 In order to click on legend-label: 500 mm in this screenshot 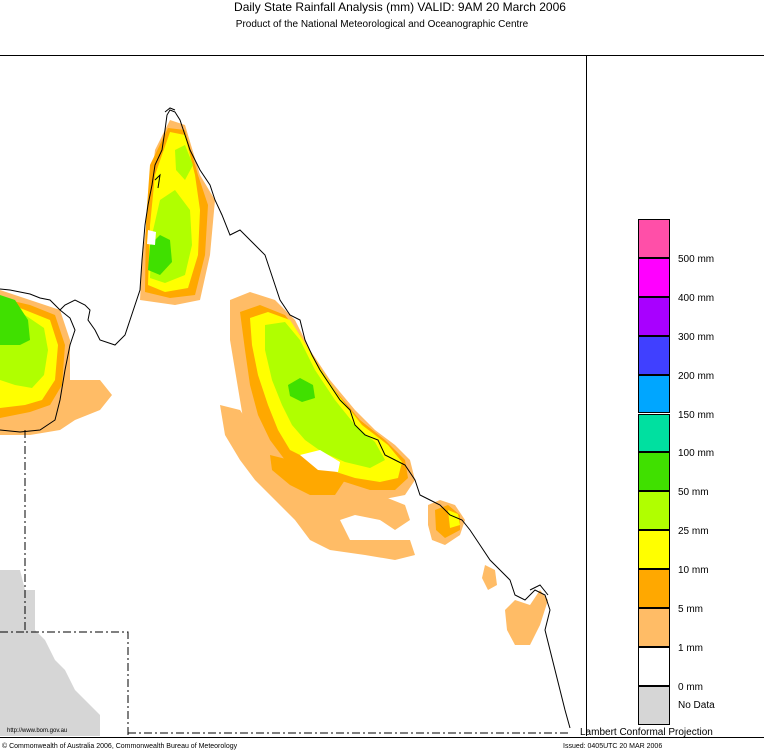, I will do `click(696, 259)`.